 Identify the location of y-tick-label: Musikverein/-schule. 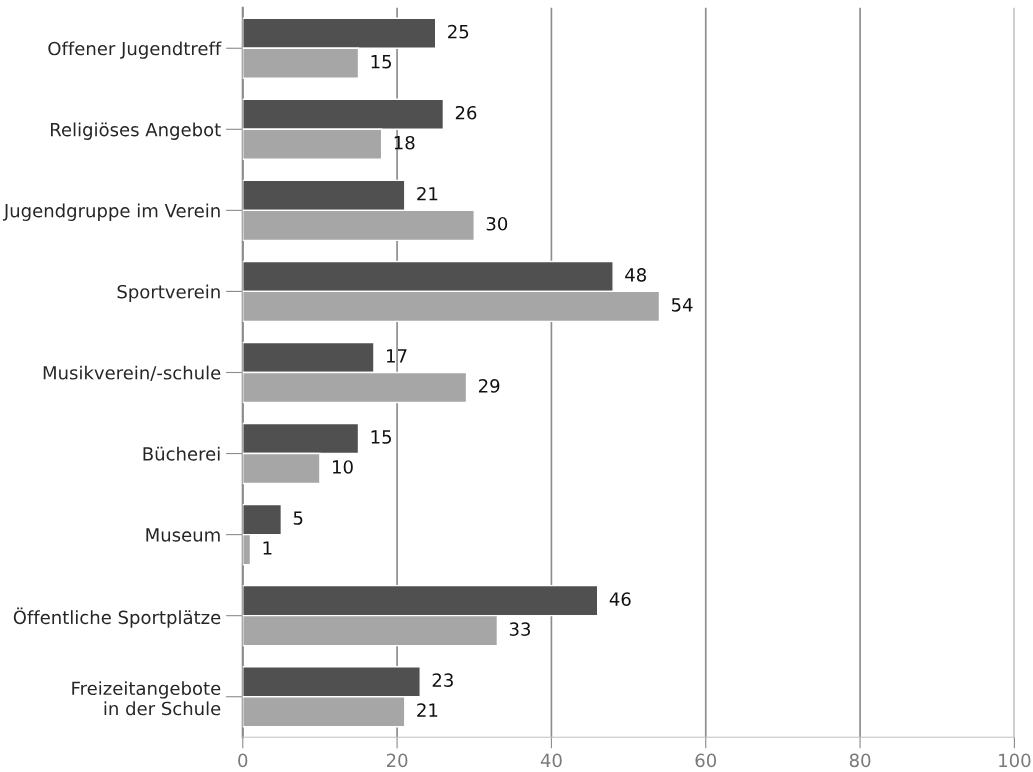
(132, 373).